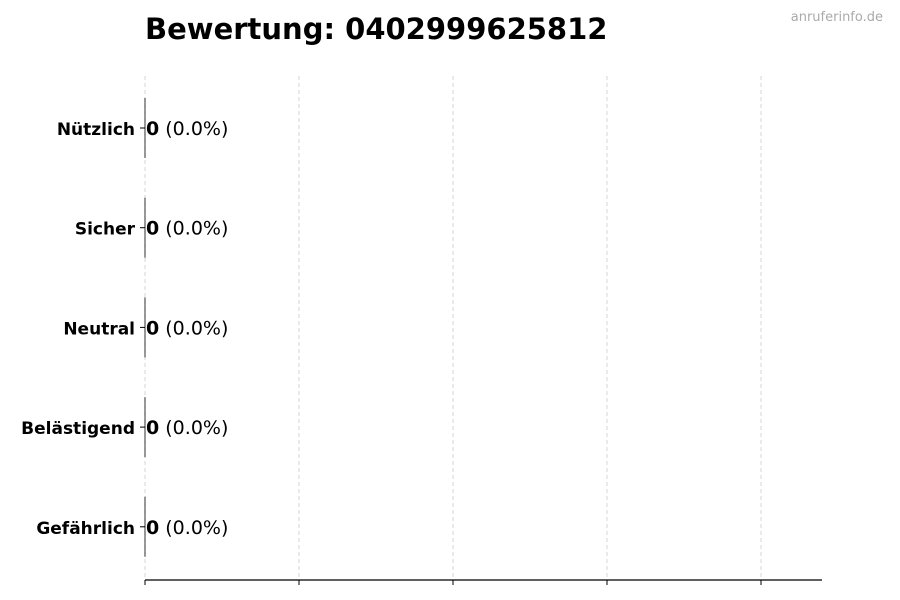  What do you see at coordinates (99, 329) in the screenshot?
I see `y-tick-label: Neutral` at bounding box center [99, 329].